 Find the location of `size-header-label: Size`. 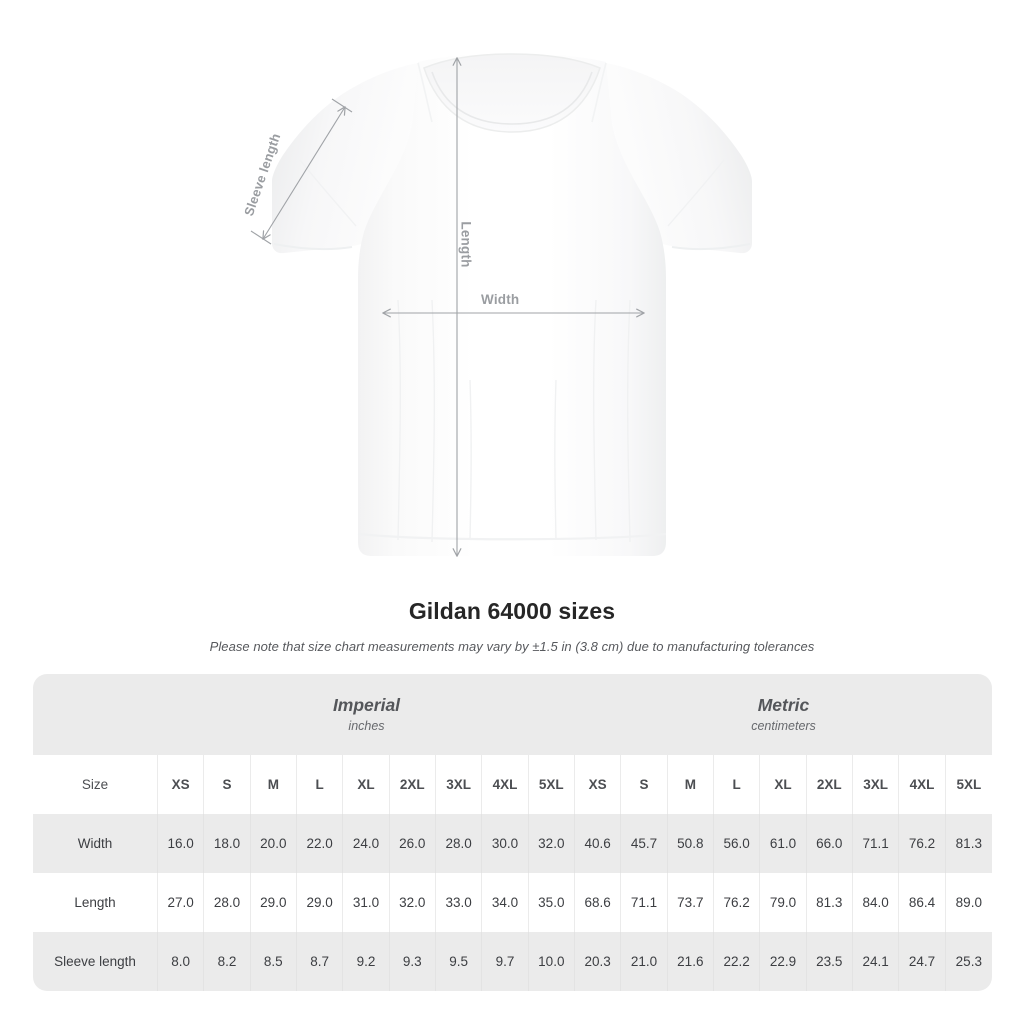

size-header-label: Size is located at coordinates (95, 784).